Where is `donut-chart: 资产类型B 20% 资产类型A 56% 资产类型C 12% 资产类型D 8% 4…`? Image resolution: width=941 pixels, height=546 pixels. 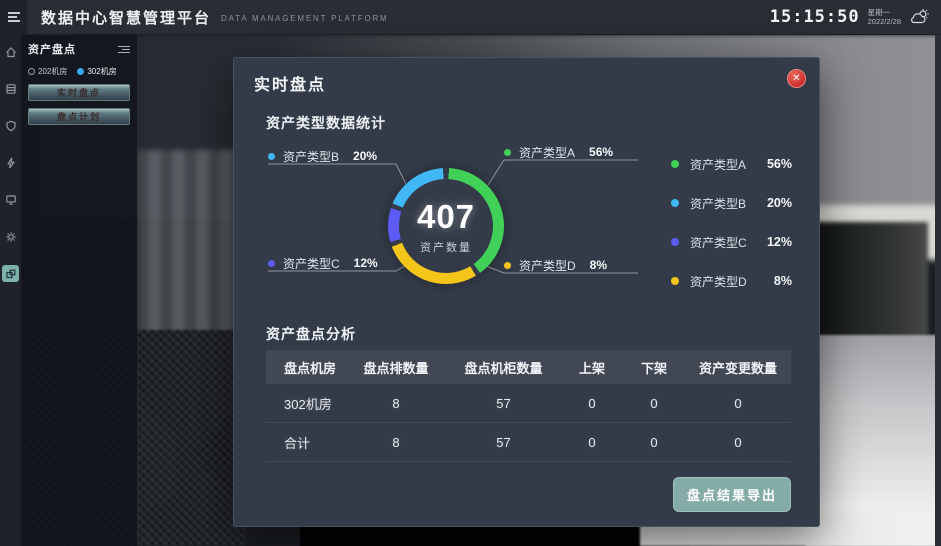
donut-chart: 资产类型B 20% 资产类型A 56% 资产类型C 12% 资产类型D 8% 4… is located at coordinates (464, 229).